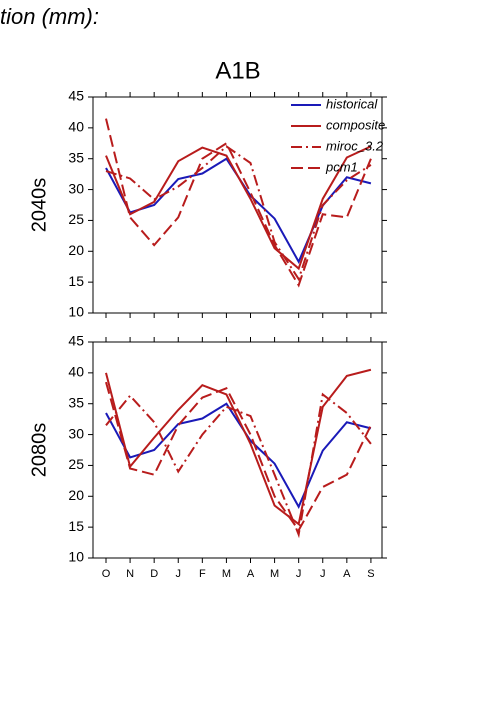 This screenshot has height=709, width=501. What do you see at coordinates (49, 16) in the screenshot?
I see `page-title: tion (mm):` at bounding box center [49, 16].